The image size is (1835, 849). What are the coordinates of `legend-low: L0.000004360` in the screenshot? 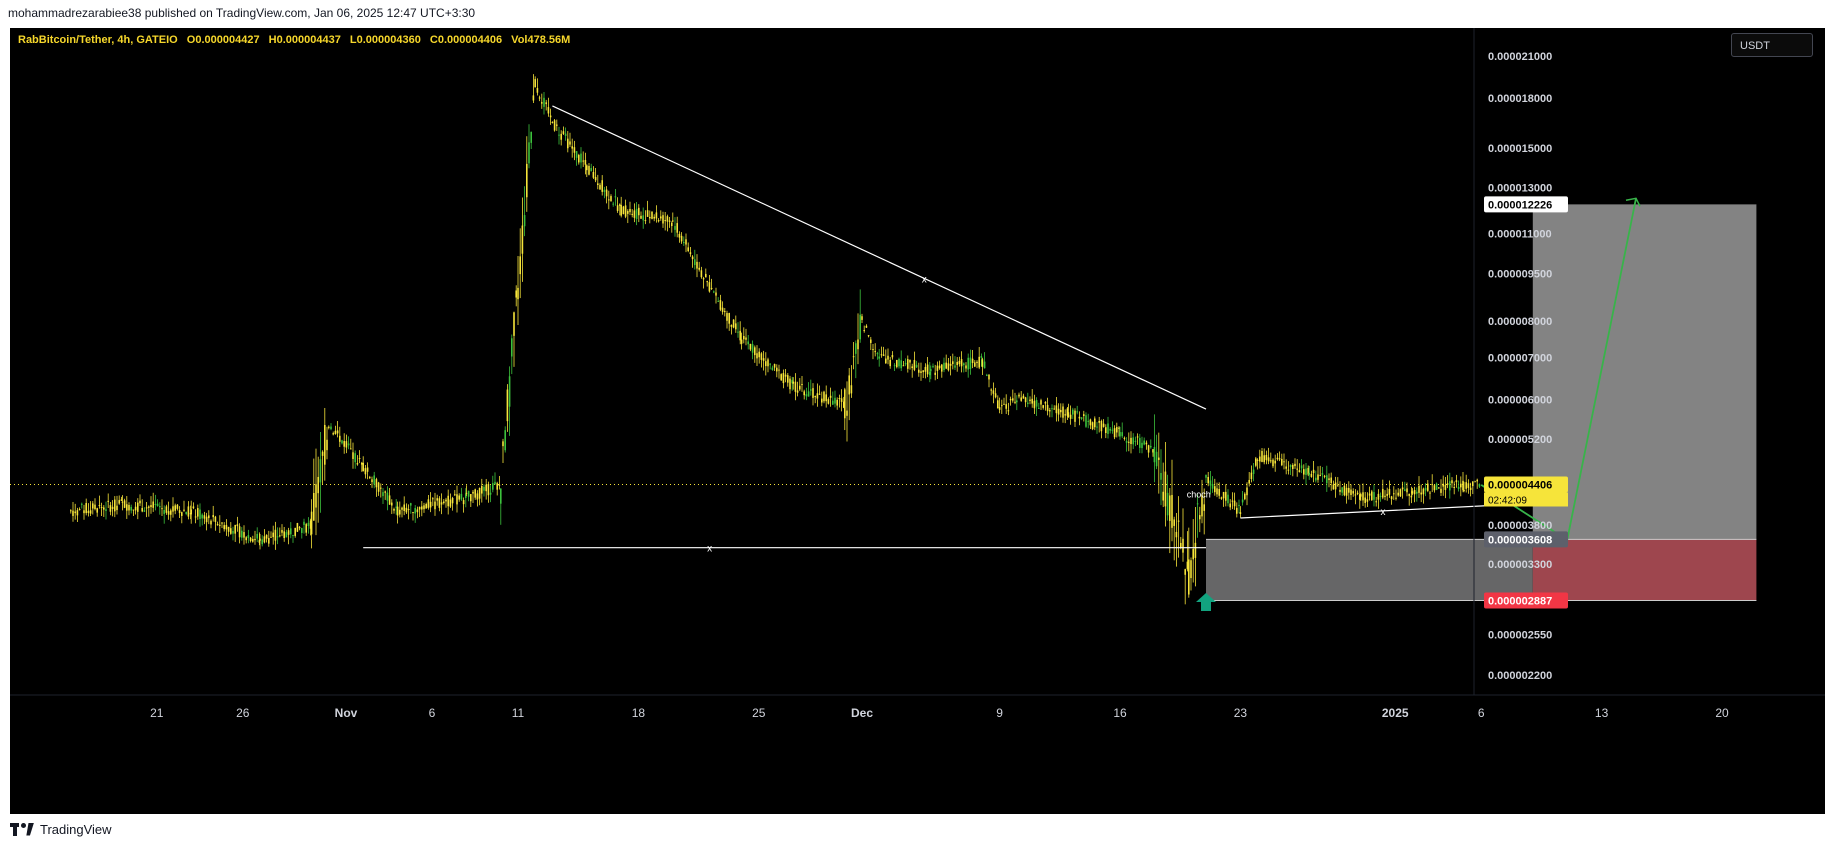 It's located at (385, 40).